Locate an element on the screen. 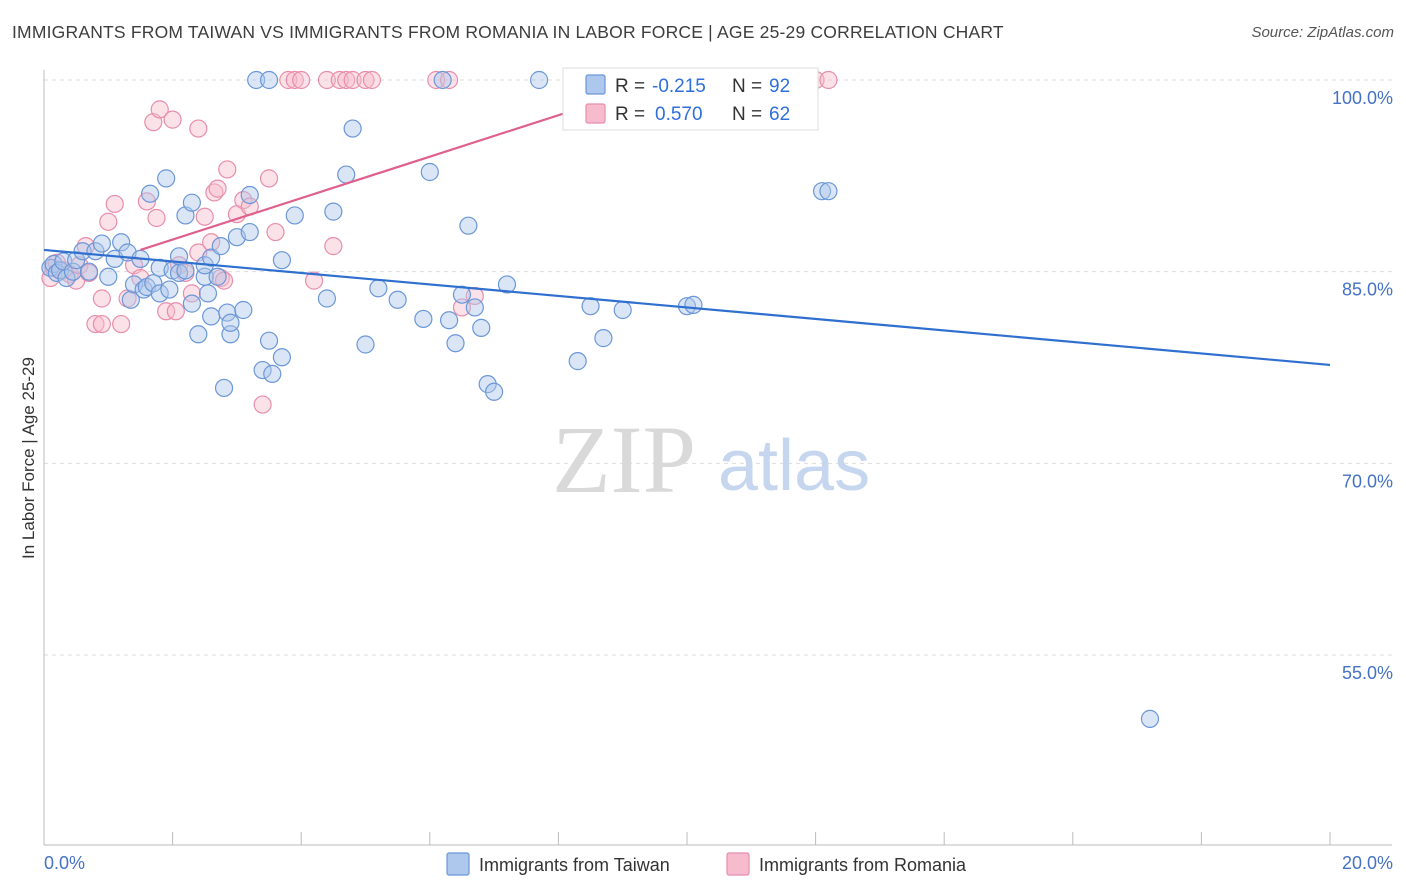 The height and width of the screenshot is (892, 1406). y-tick-label: 100.0% is located at coordinates (1362, 98).